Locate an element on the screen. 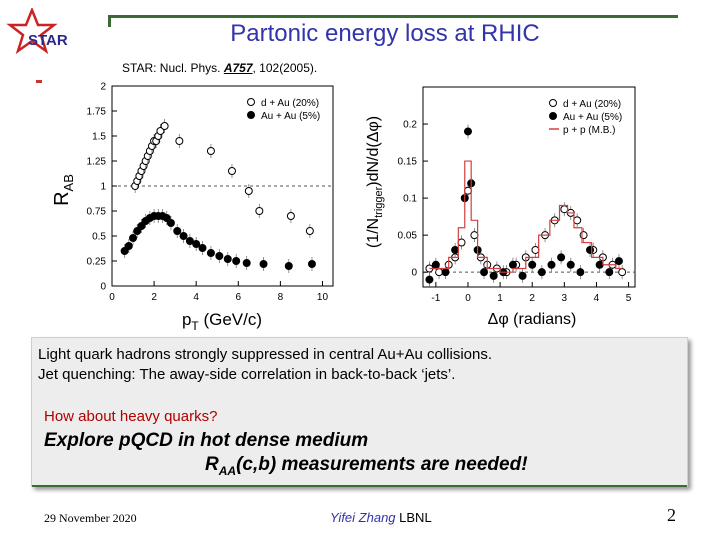  citation-volume: A757 is located at coordinates (238, 68).